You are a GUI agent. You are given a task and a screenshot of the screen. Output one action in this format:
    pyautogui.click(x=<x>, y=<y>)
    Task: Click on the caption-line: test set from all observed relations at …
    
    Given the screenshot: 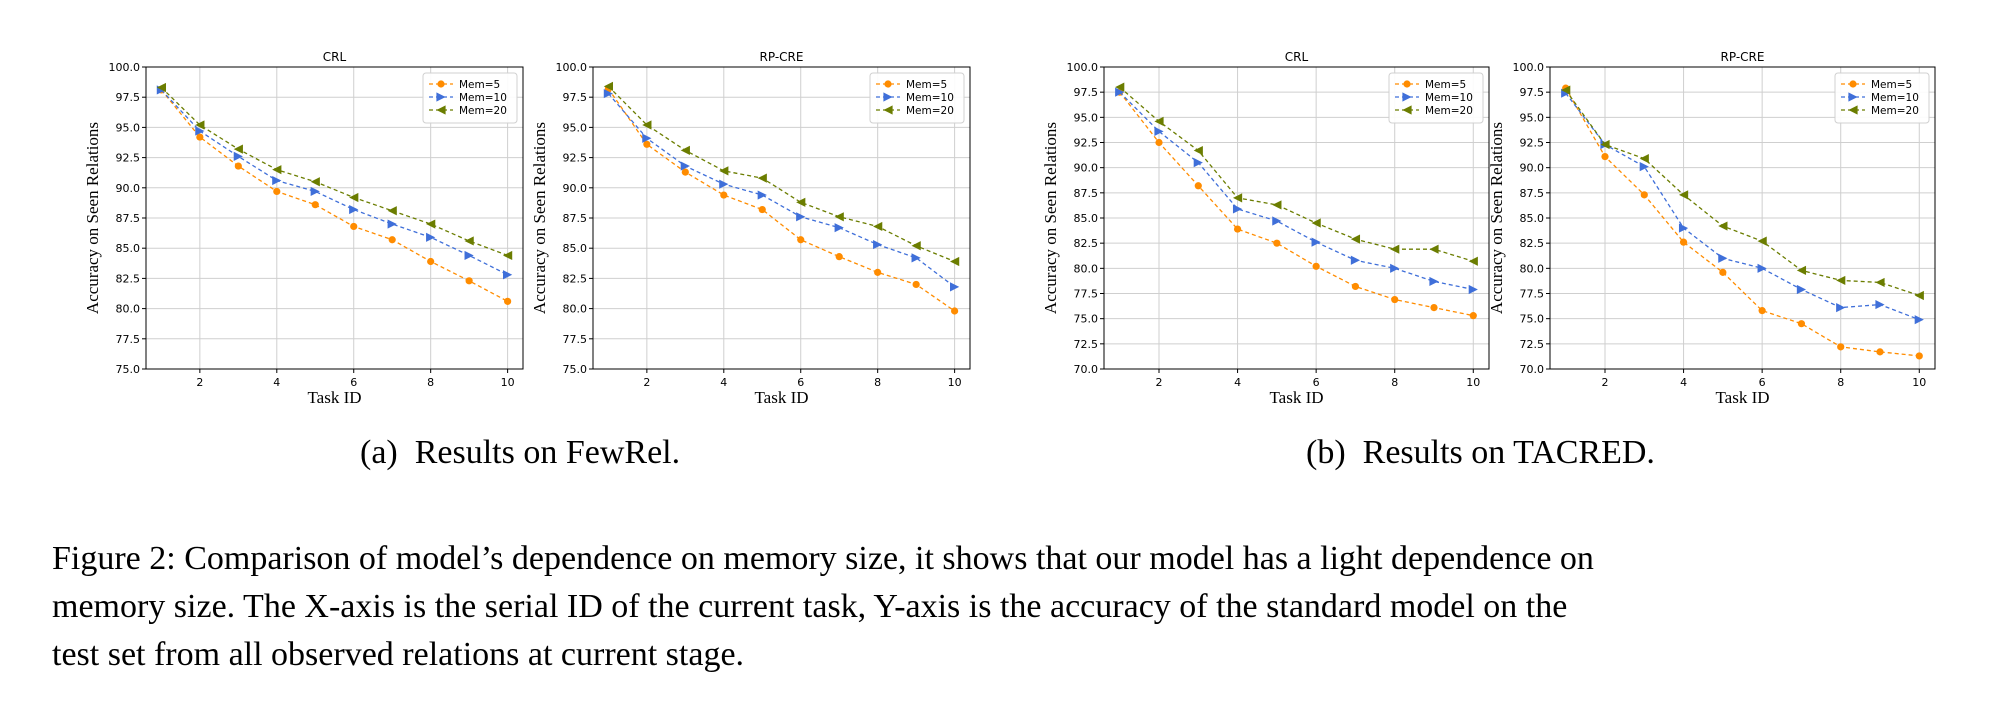 What is the action you would take?
    pyautogui.click(x=398, y=654)
    